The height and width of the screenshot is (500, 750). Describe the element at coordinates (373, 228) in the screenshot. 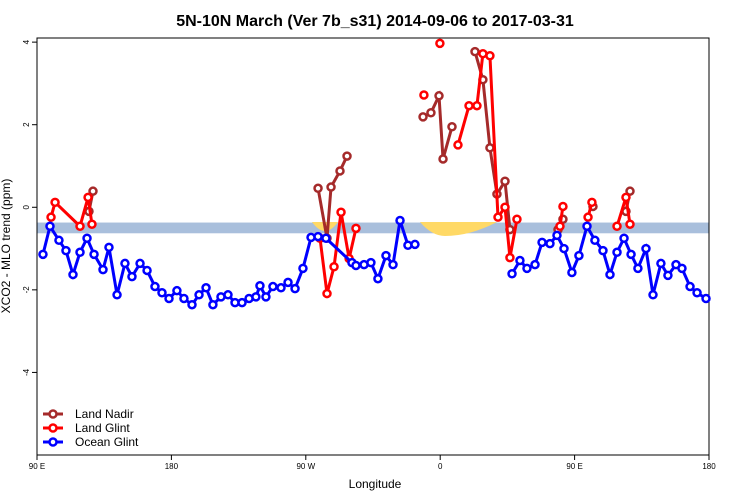

I see `band-layer` at that location.